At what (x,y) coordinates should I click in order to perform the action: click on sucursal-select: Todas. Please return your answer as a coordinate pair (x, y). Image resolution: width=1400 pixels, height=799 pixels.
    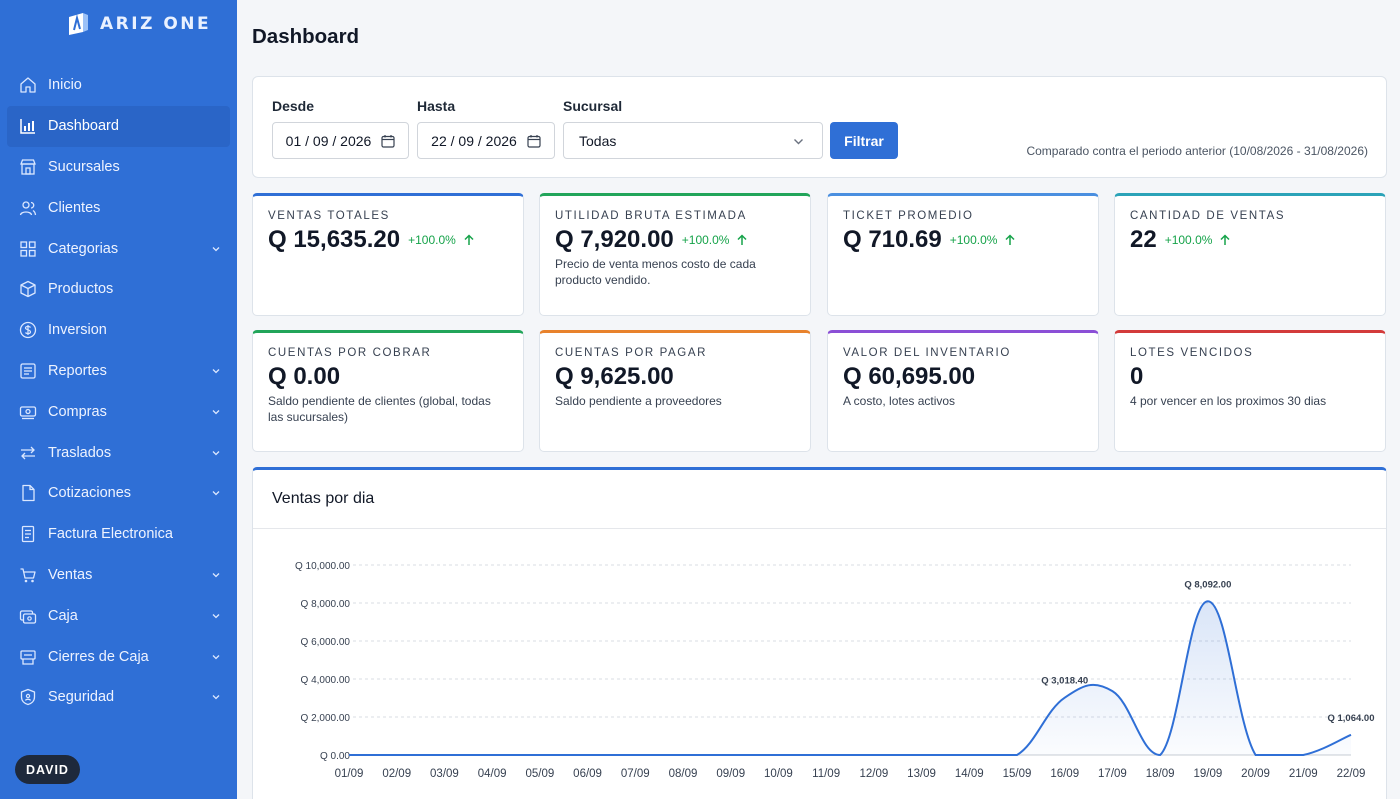
    Looking at the image, I should click on (693, 140).